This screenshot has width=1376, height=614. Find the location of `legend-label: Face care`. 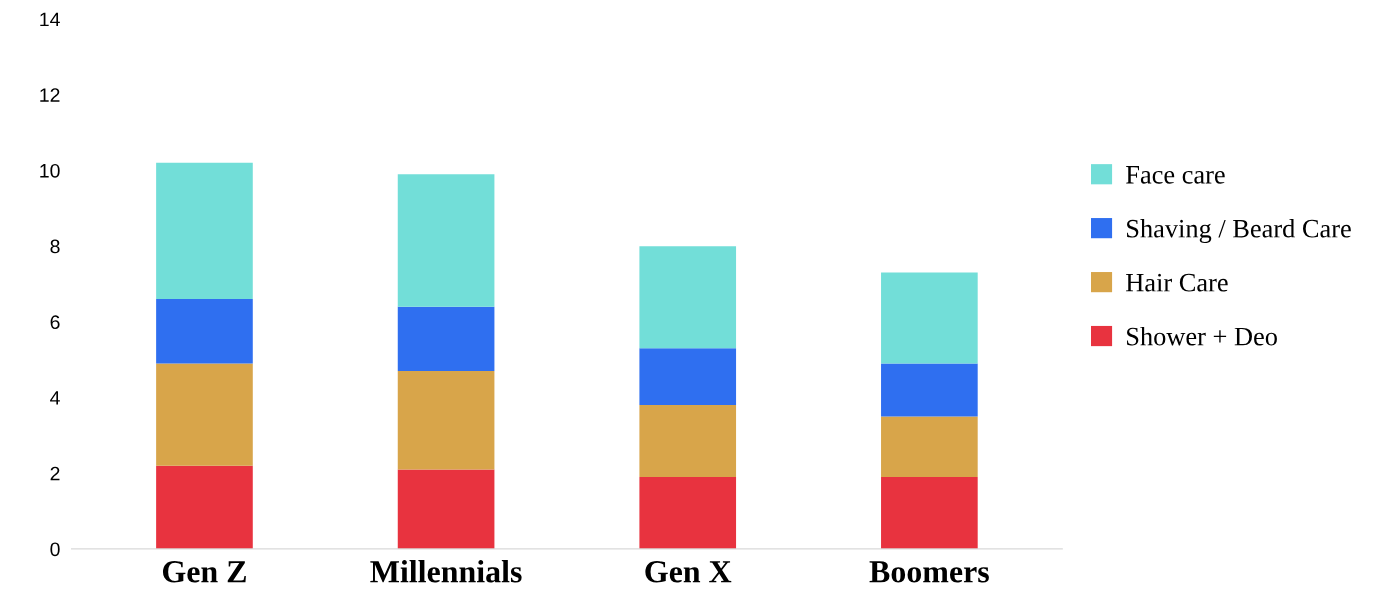

legend-label: Face care is located at coordinates (1175, 175).